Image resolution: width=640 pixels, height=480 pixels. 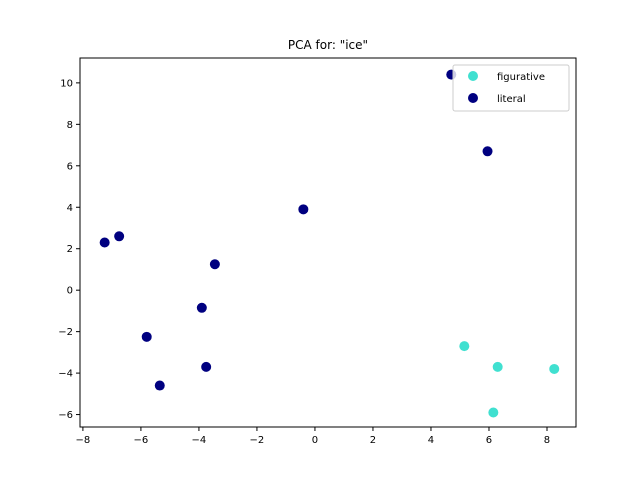 I want to click on chart-title: PCA for: "ice", so click(x=328, y=45).